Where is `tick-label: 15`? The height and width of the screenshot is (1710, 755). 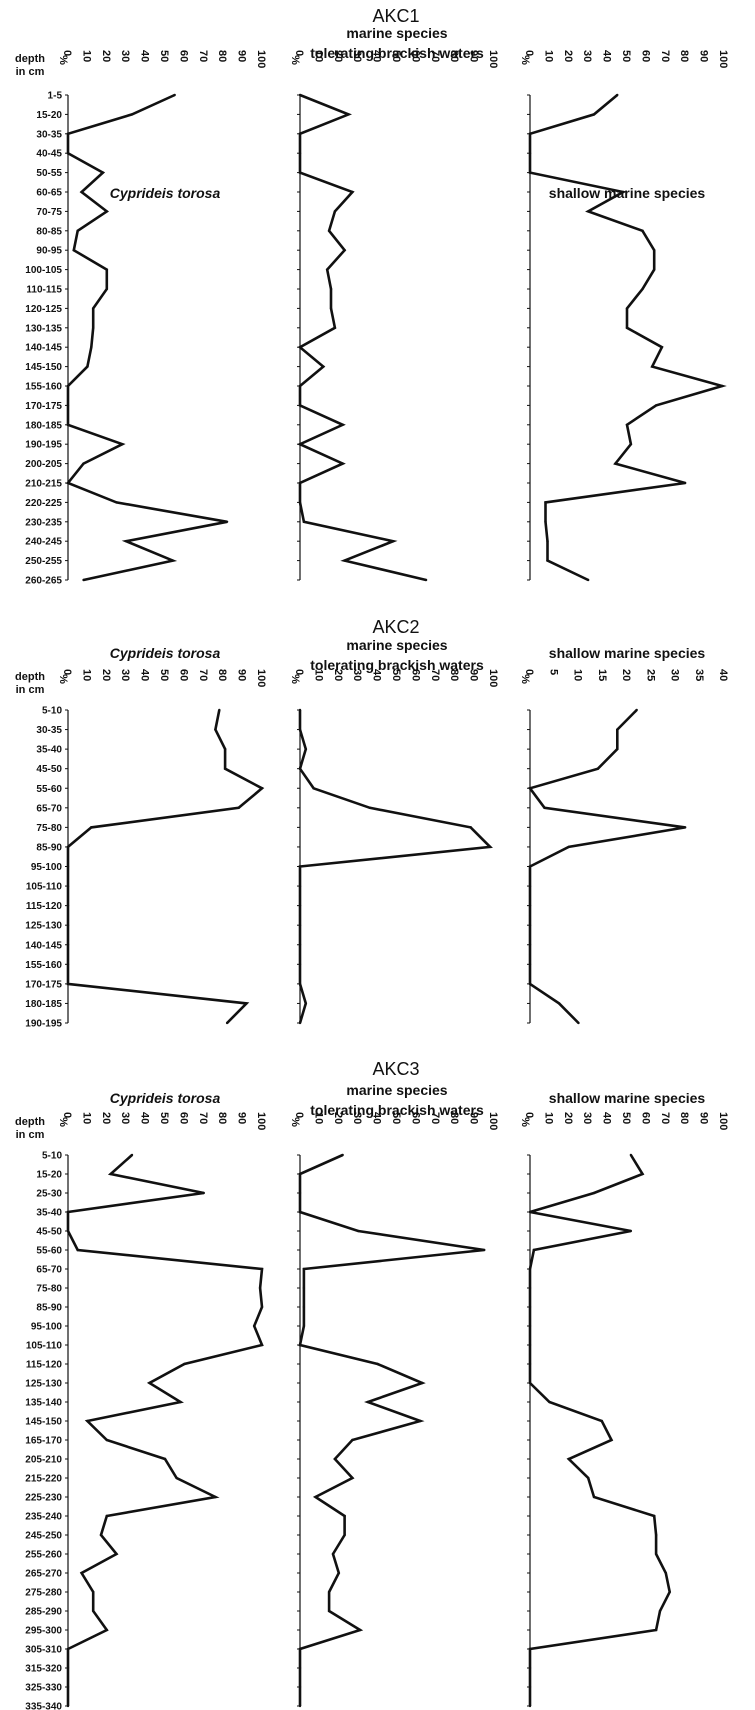 tick-label: 15 is located at coordinates (602, 675).